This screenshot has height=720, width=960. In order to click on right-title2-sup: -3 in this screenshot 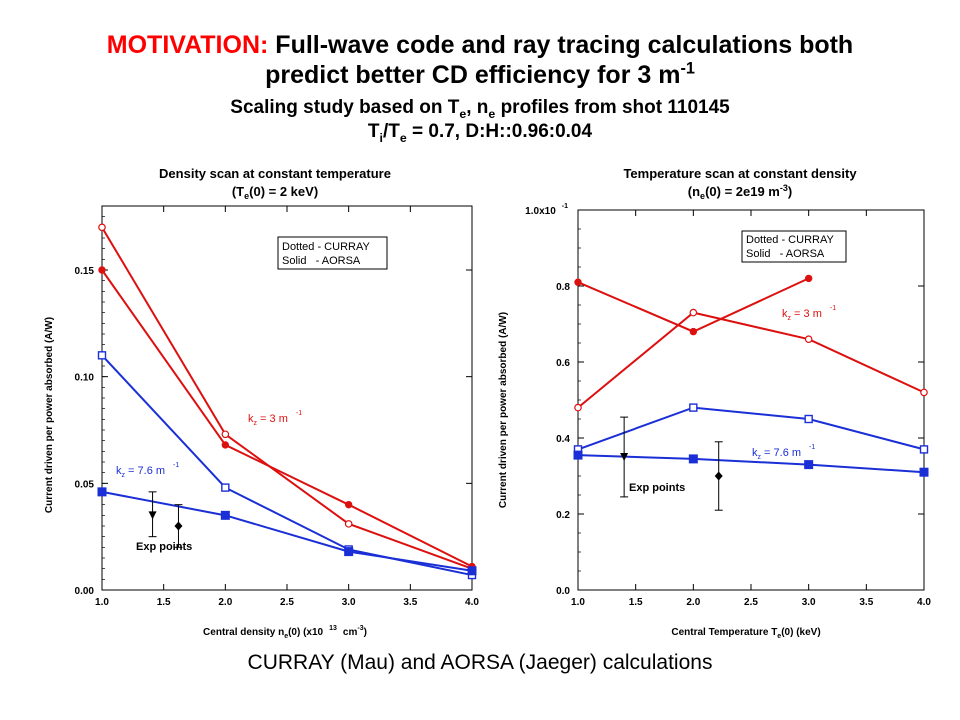, I will do `click(784, 188)`.